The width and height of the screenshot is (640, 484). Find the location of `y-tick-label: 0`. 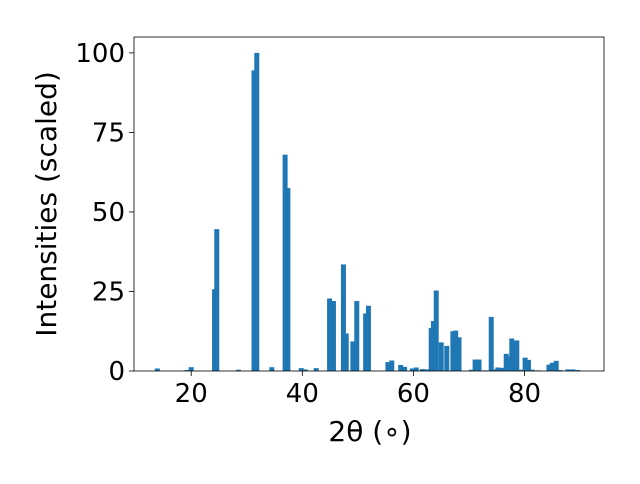

y-tick-label: 0 is located at coordinates (116, 372).